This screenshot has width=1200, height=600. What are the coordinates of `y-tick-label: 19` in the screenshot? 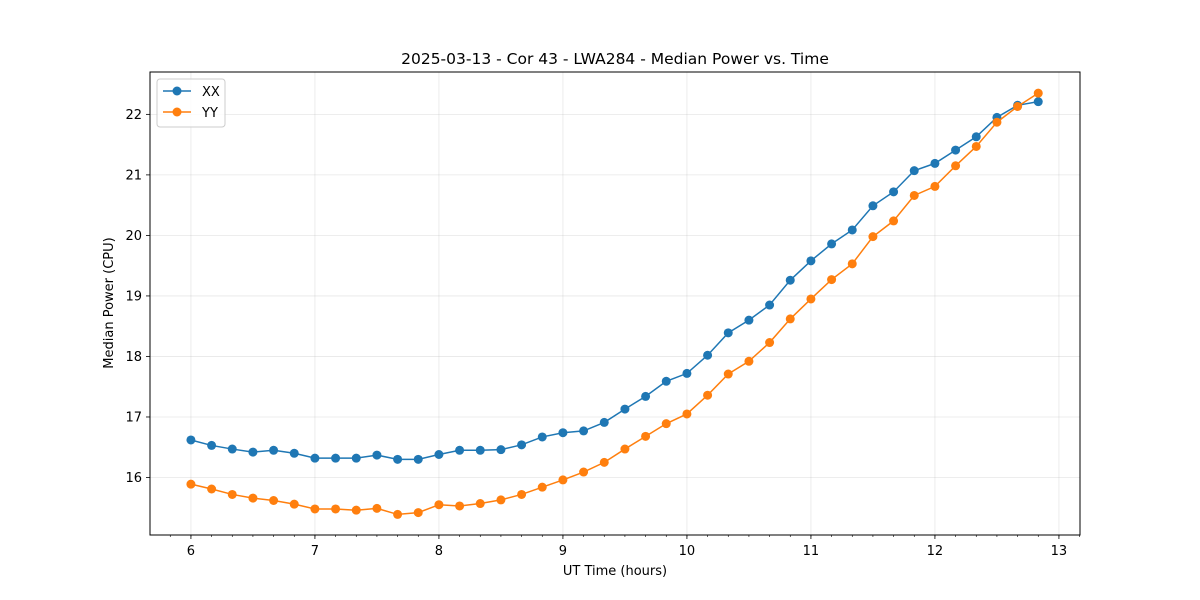 It's located at (133, 296).